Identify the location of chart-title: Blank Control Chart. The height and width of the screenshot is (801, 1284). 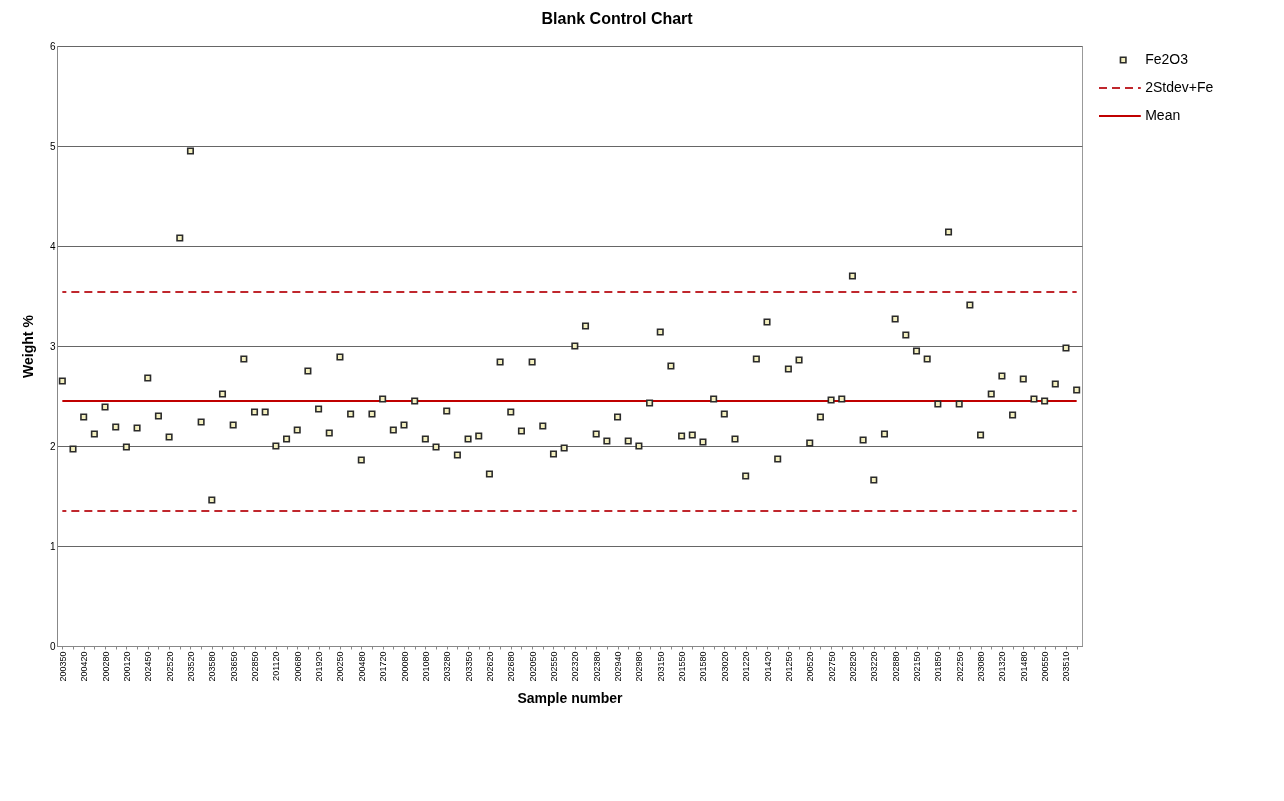
(617, 18).